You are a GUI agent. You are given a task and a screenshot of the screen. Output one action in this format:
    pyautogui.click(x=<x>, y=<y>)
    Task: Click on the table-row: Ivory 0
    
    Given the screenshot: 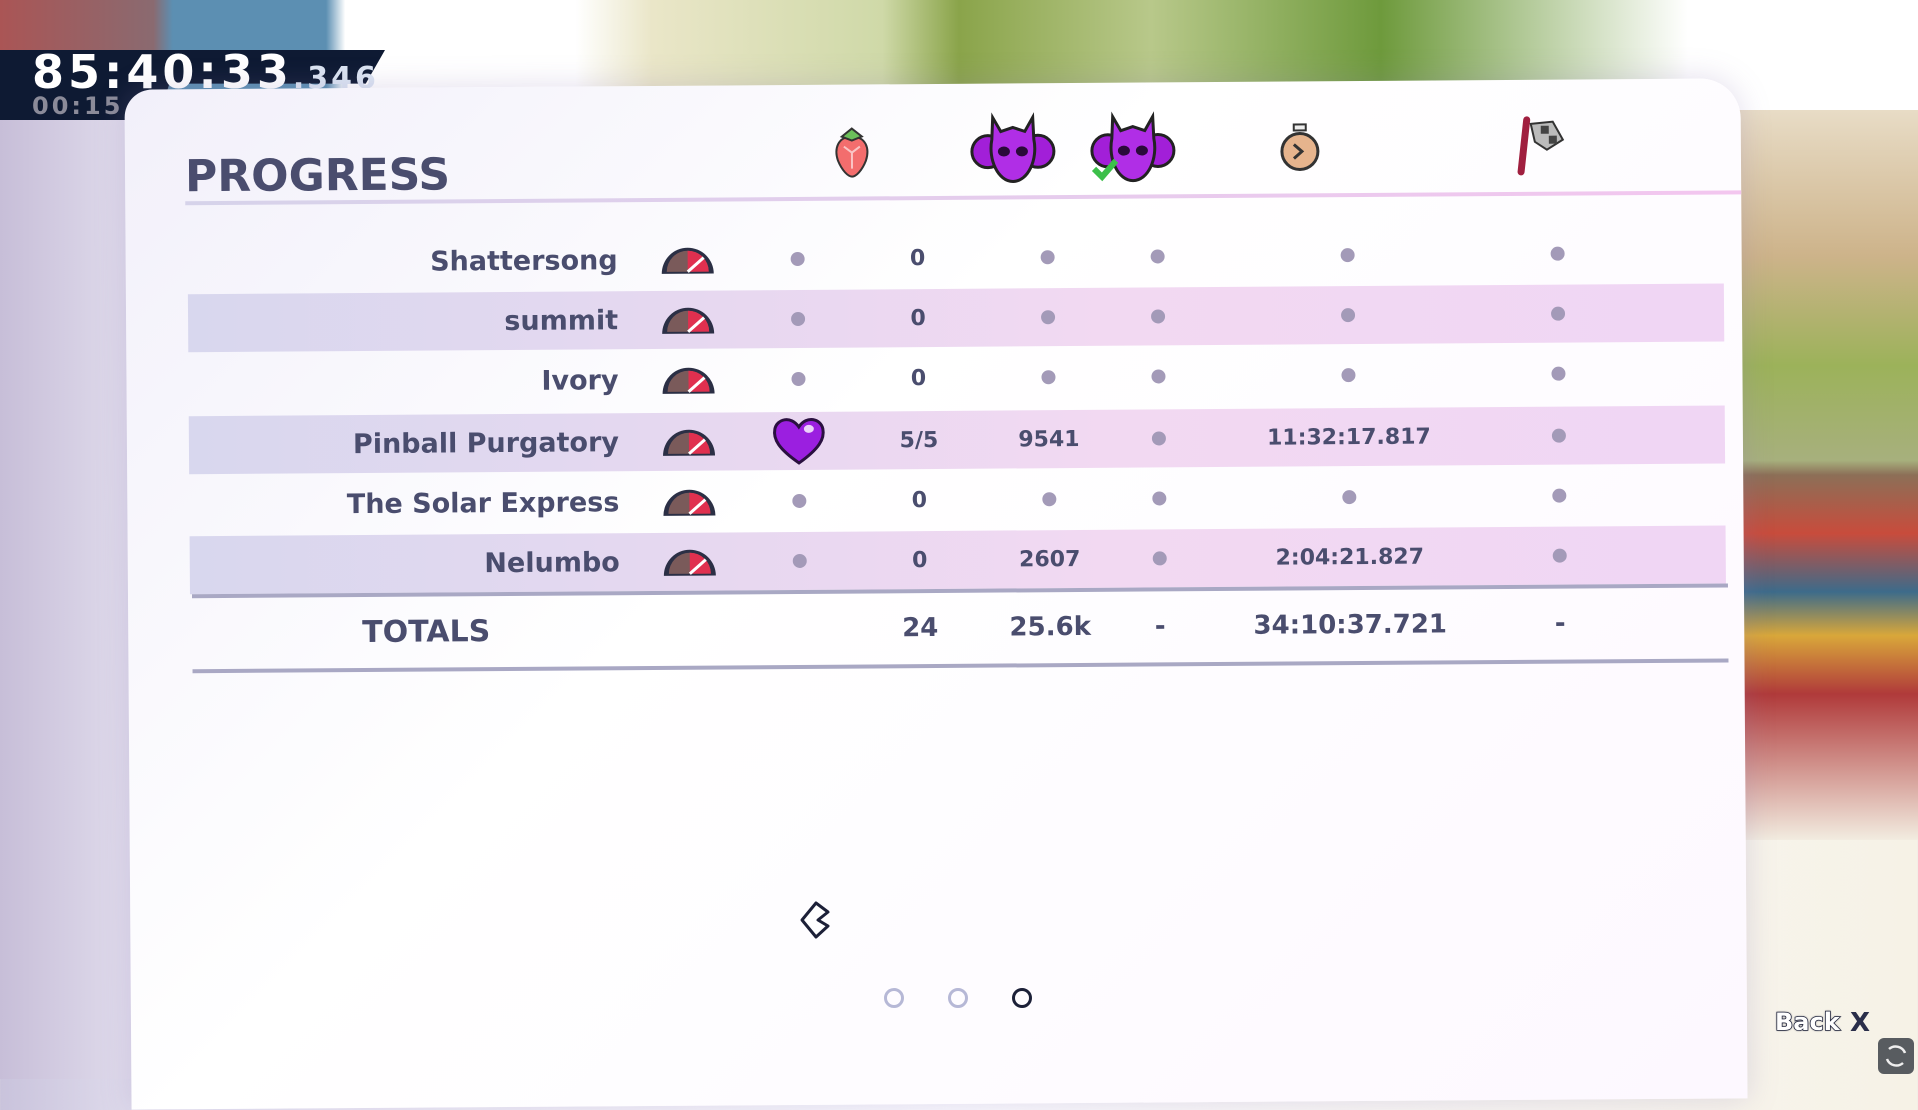 What is the action you would take?
    pyautogui.click(x=956, y=377)
    